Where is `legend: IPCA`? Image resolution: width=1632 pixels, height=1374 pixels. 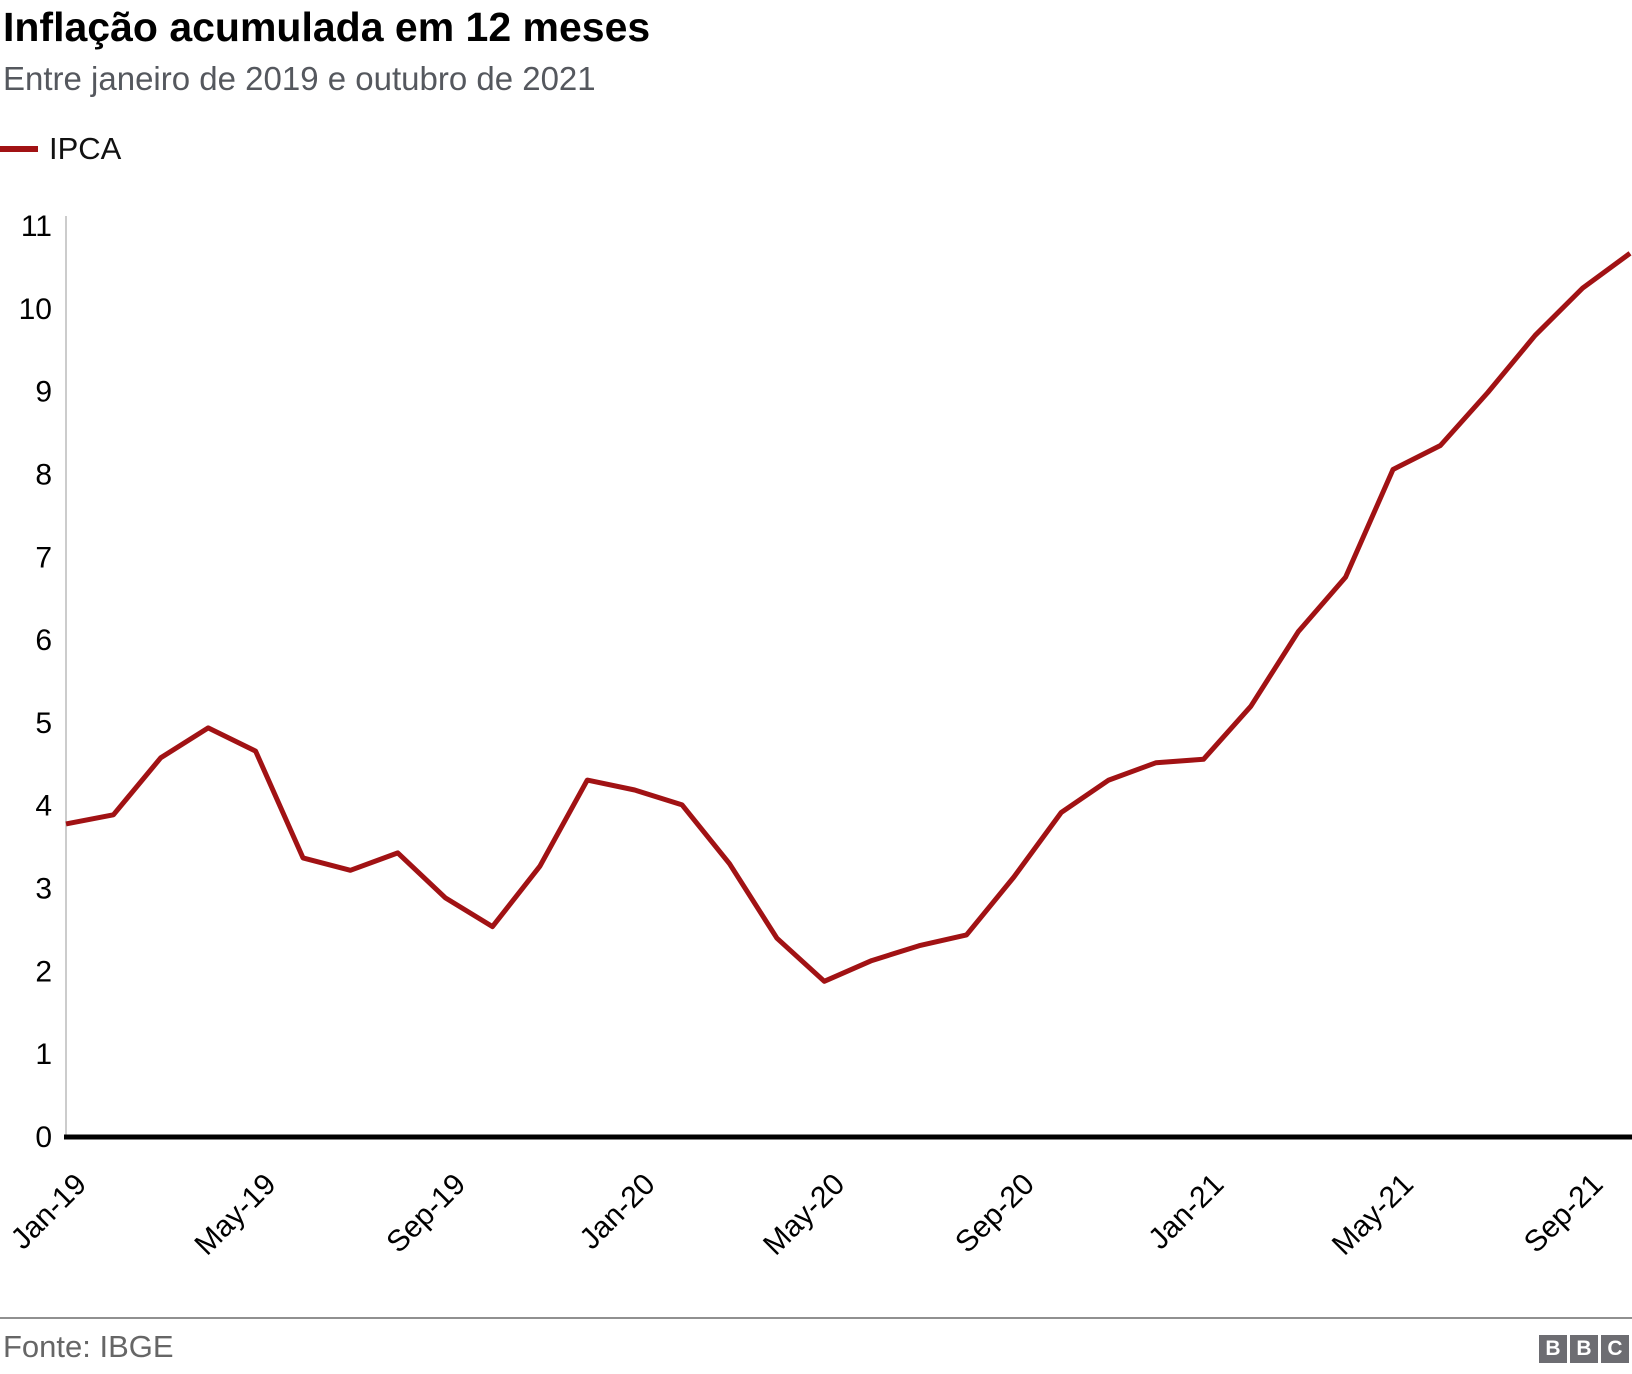 legend: IPCA is located at coordinates (60, 149).